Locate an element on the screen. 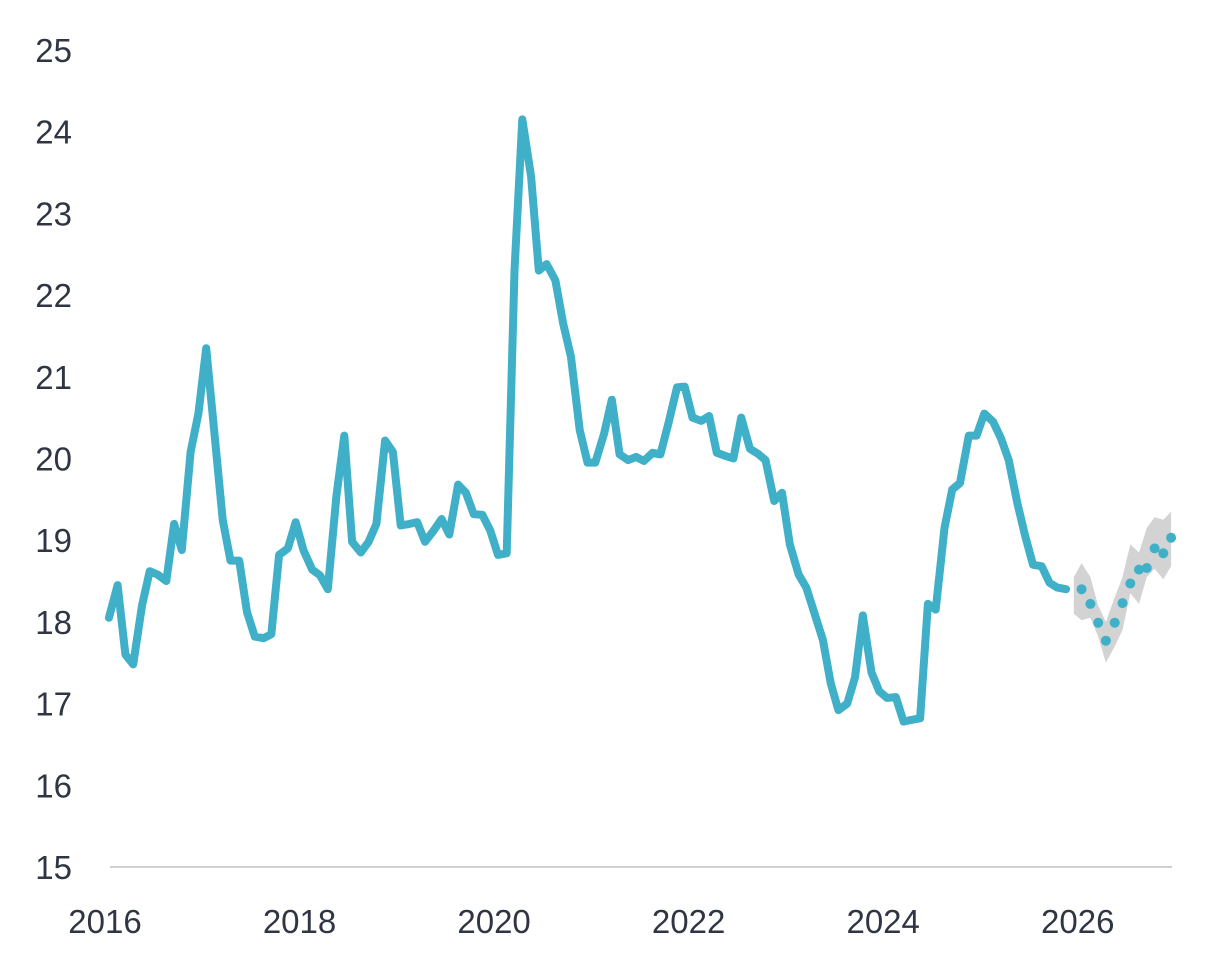  forecast-band-layer is located at coordinates (1122, 587).